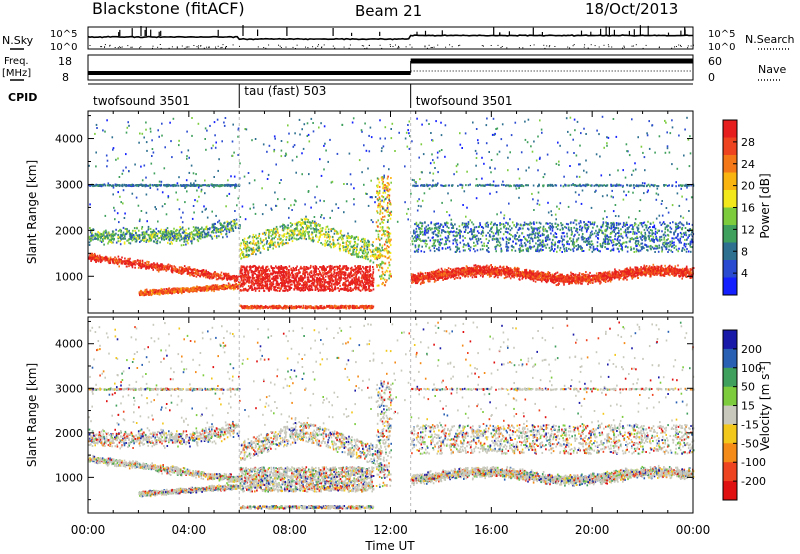 The height and width of the screenshot is (554, 800). I want to click on nave-tick-top: 60, so click(715, 61).